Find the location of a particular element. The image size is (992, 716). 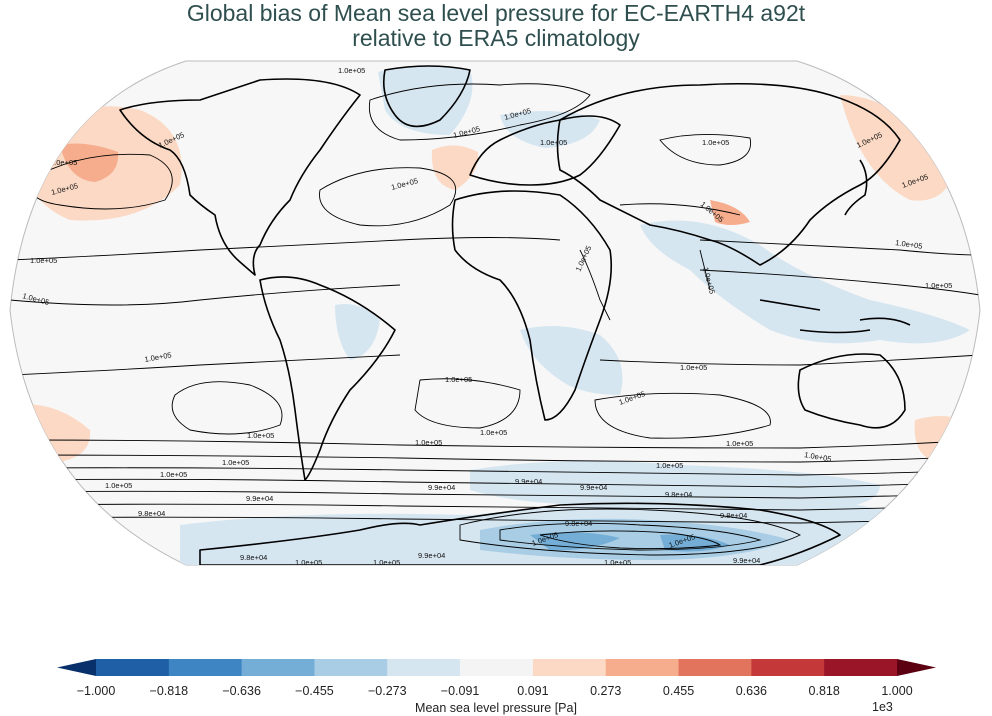

colorbar-label: Mean sea level pressure [Pa] is located at coordinates (496, 708).